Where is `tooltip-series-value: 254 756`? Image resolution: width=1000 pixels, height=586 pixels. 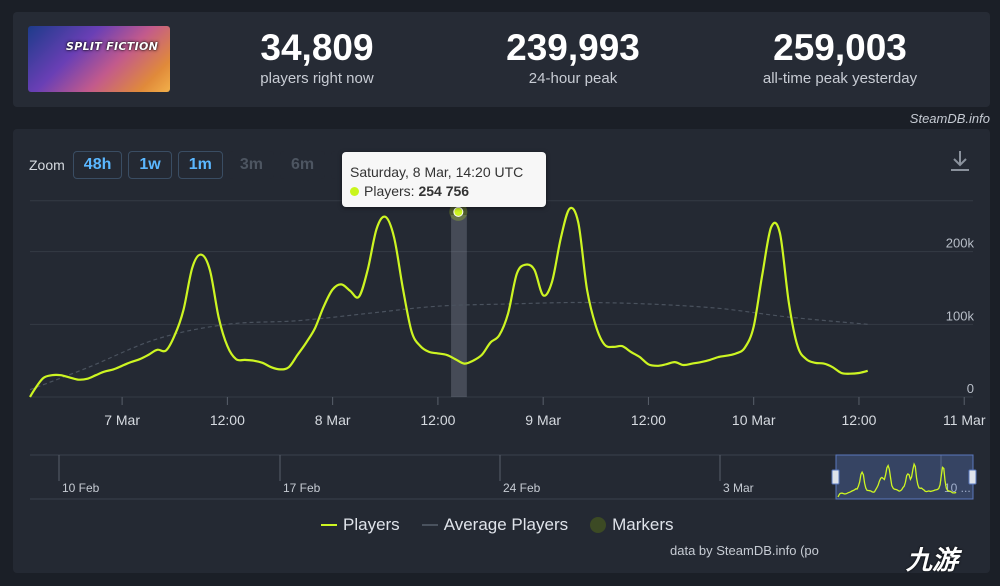
tooltip-series-value: 254 756 is located at coordinates (444, 191).